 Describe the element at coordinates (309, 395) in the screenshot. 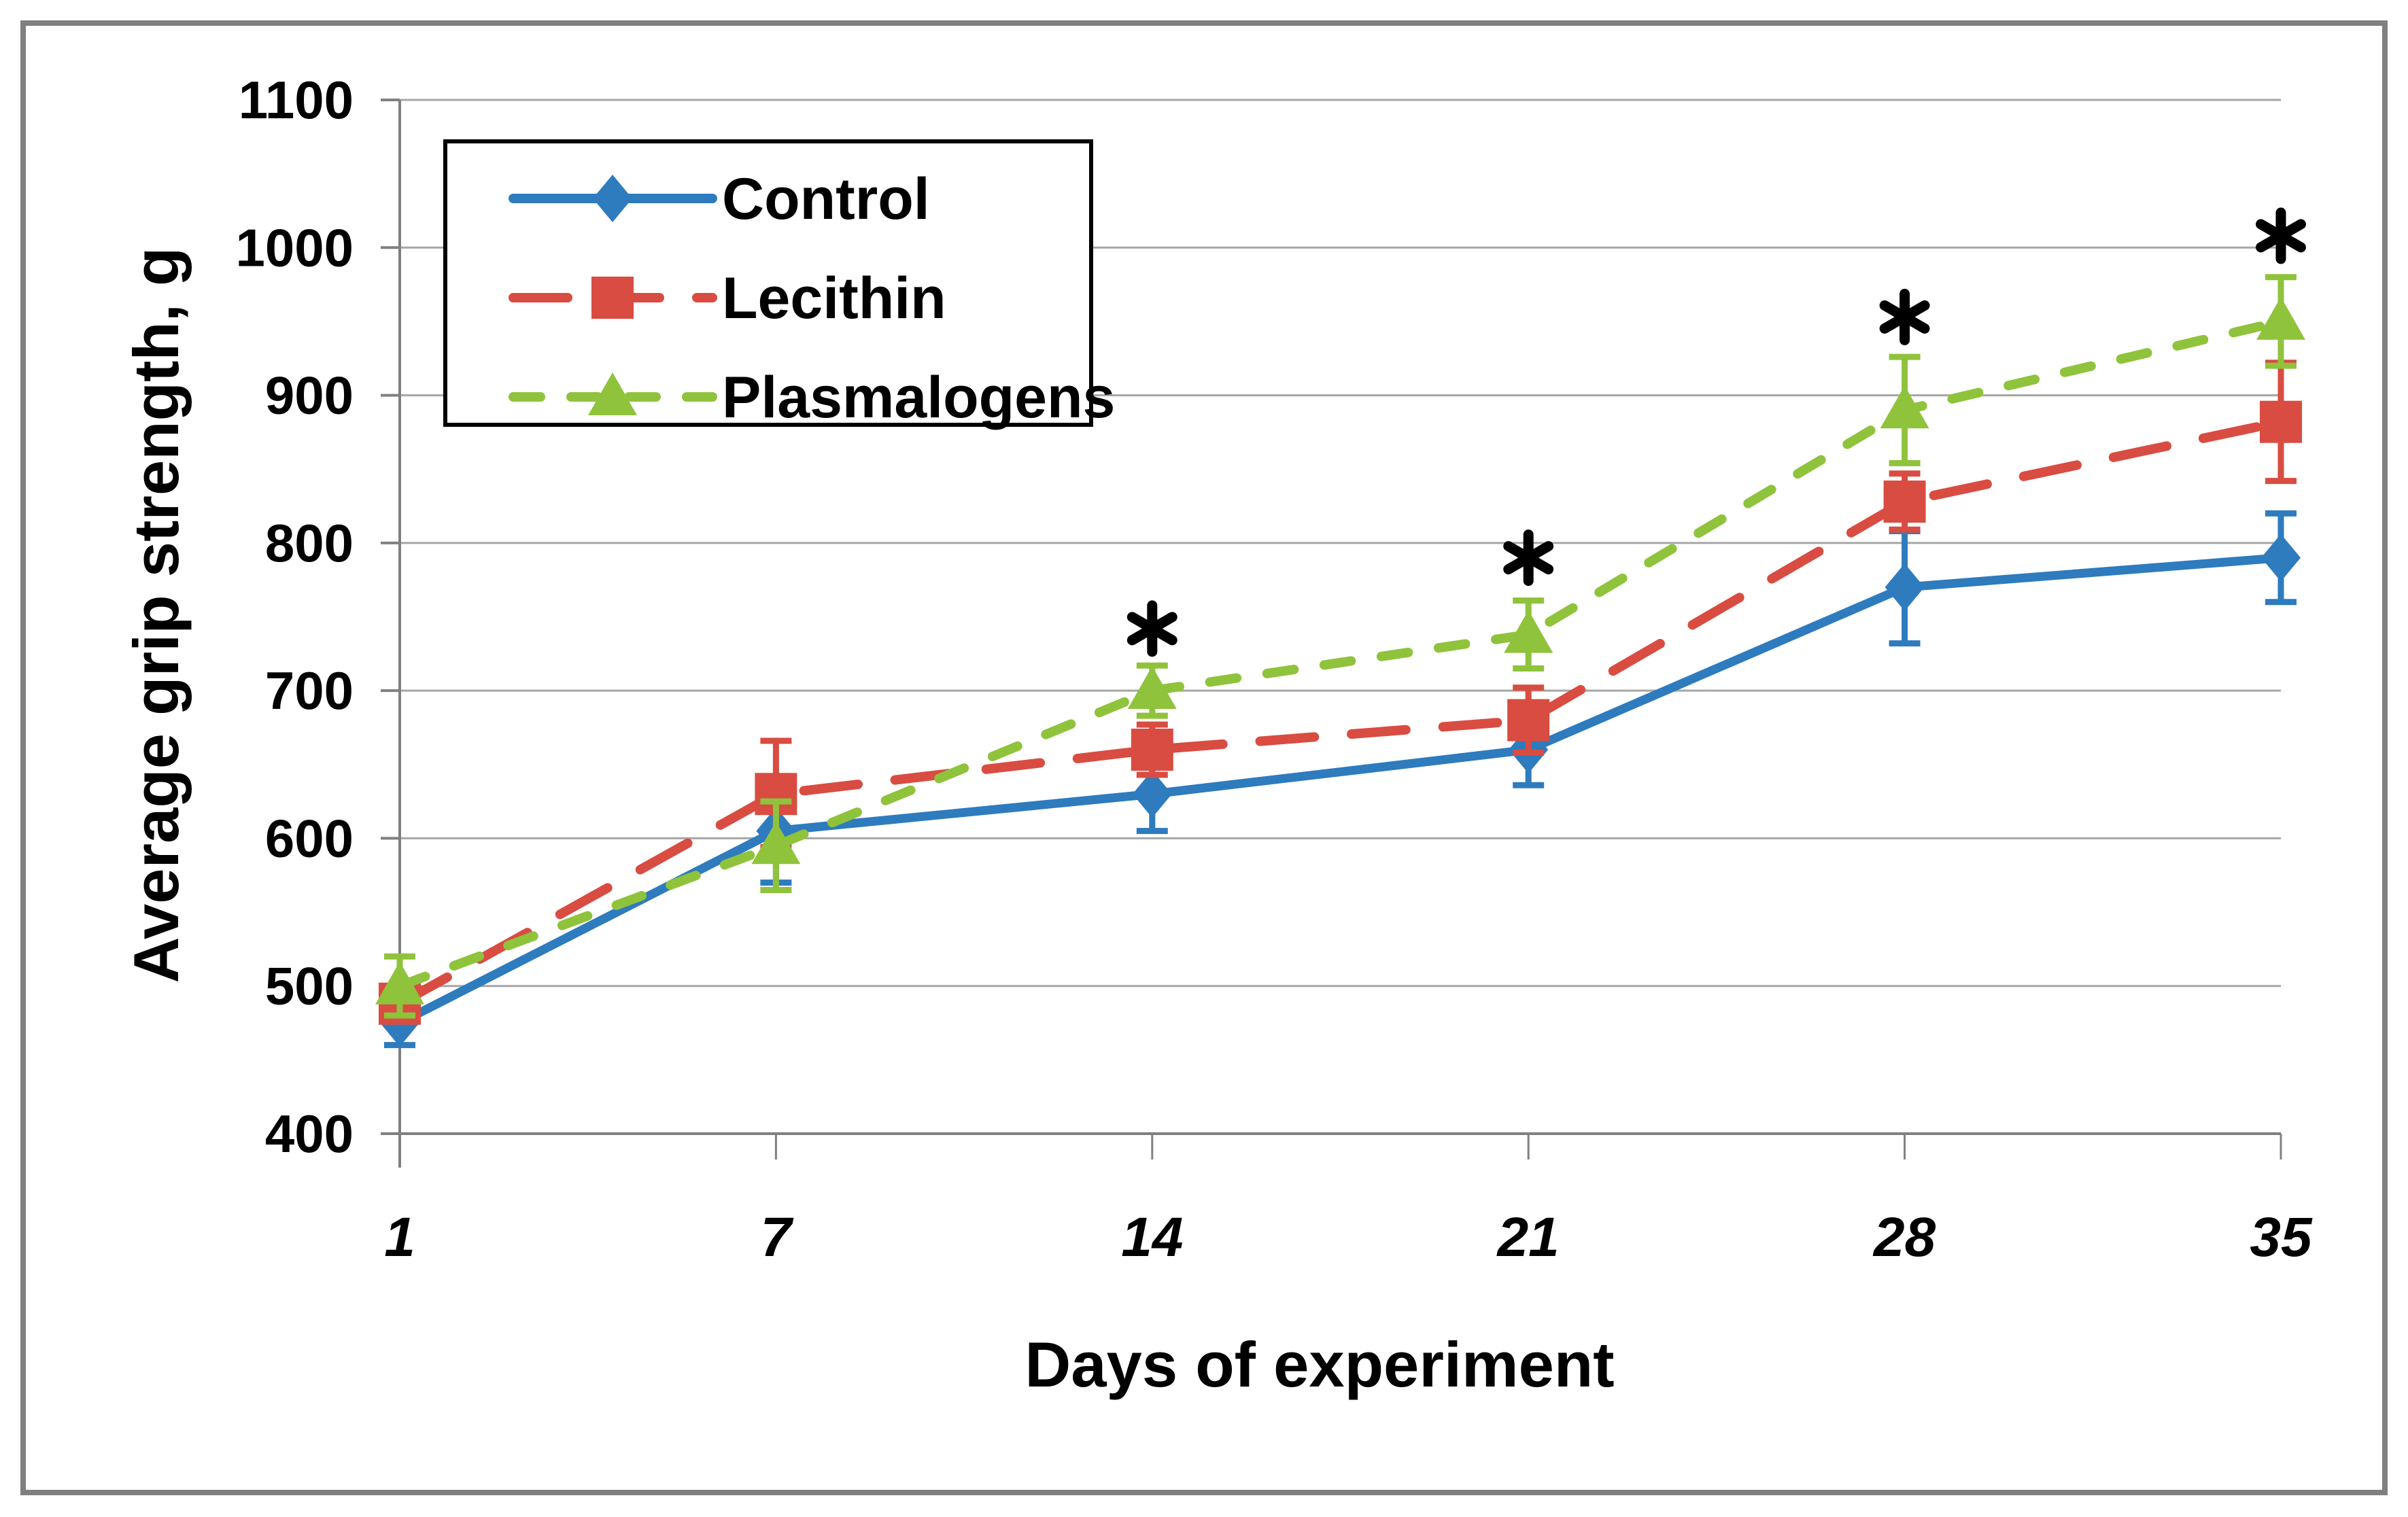

I see `y-tick-label: 900` at that location.